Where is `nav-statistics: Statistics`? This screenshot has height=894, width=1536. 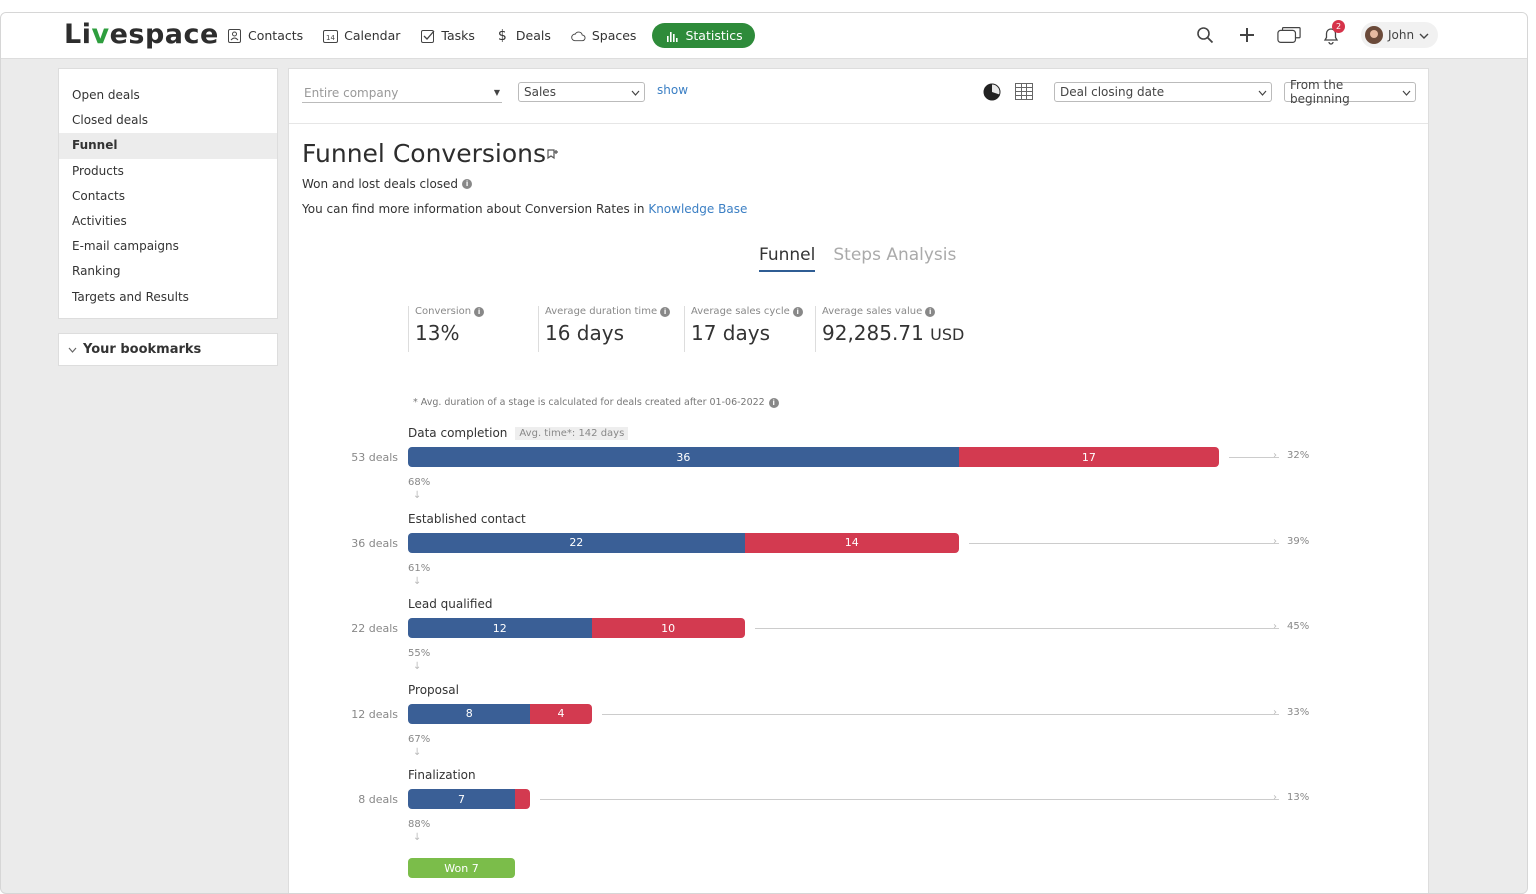
nav-statistics: Statistics is located at coordinates (703, 35).